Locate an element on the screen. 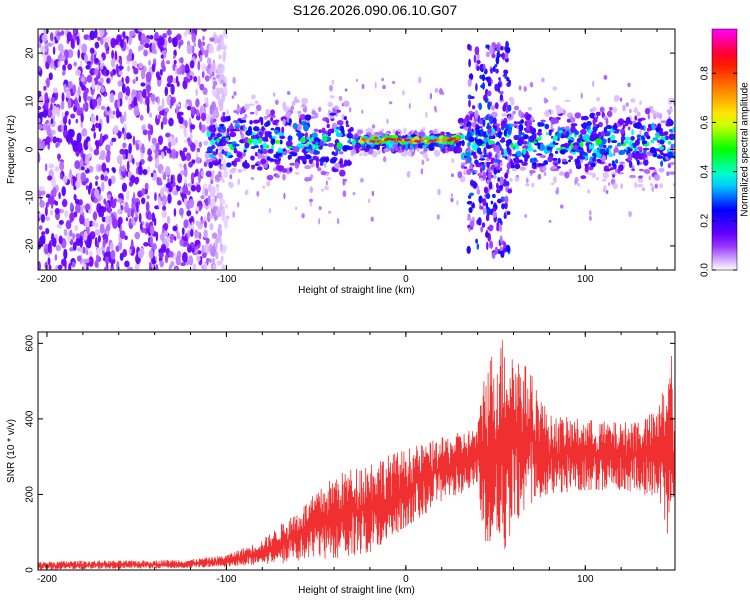 This screenshot has width=750, height=600. y-tick-label: 400 is located at coordinates (30, 418).